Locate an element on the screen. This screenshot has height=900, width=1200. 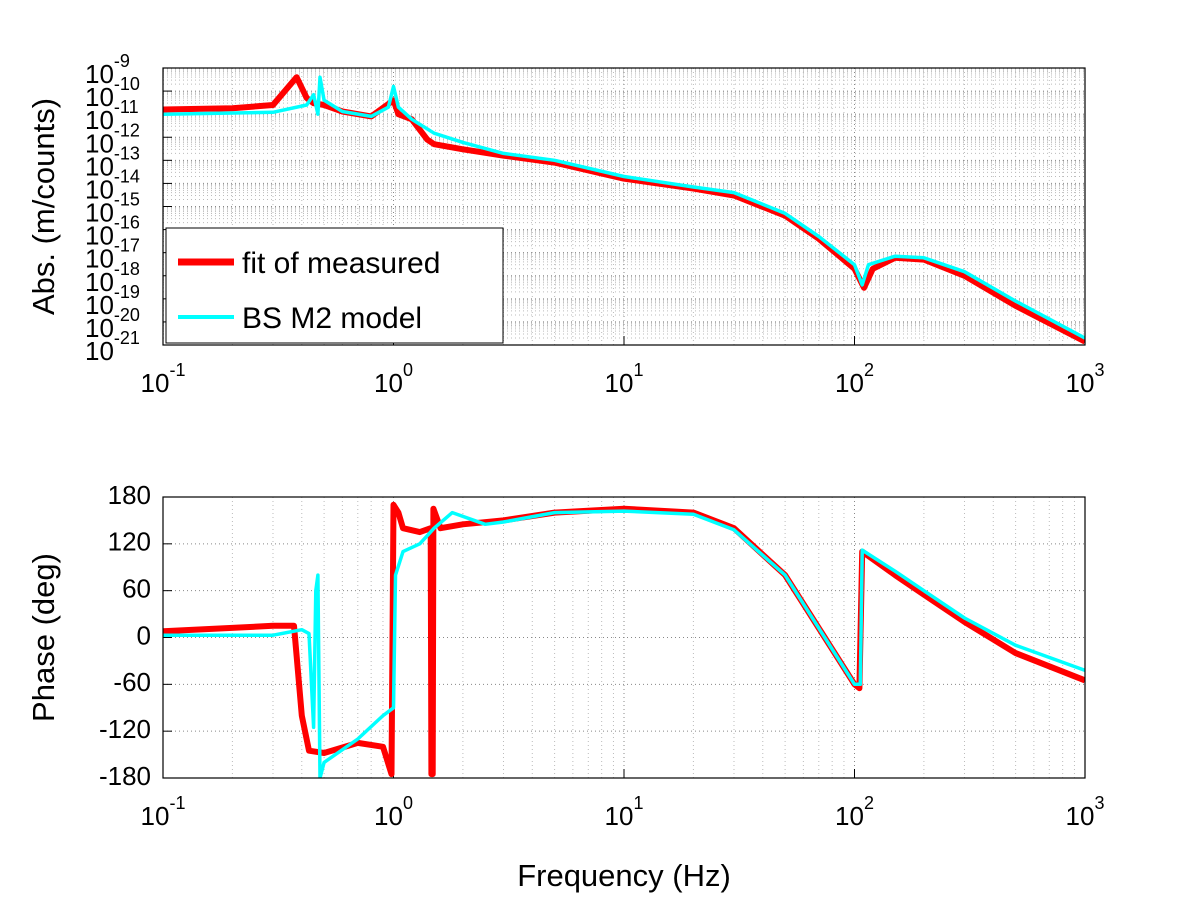
tick-label: 10-11 is located at coordinates (112, 116).